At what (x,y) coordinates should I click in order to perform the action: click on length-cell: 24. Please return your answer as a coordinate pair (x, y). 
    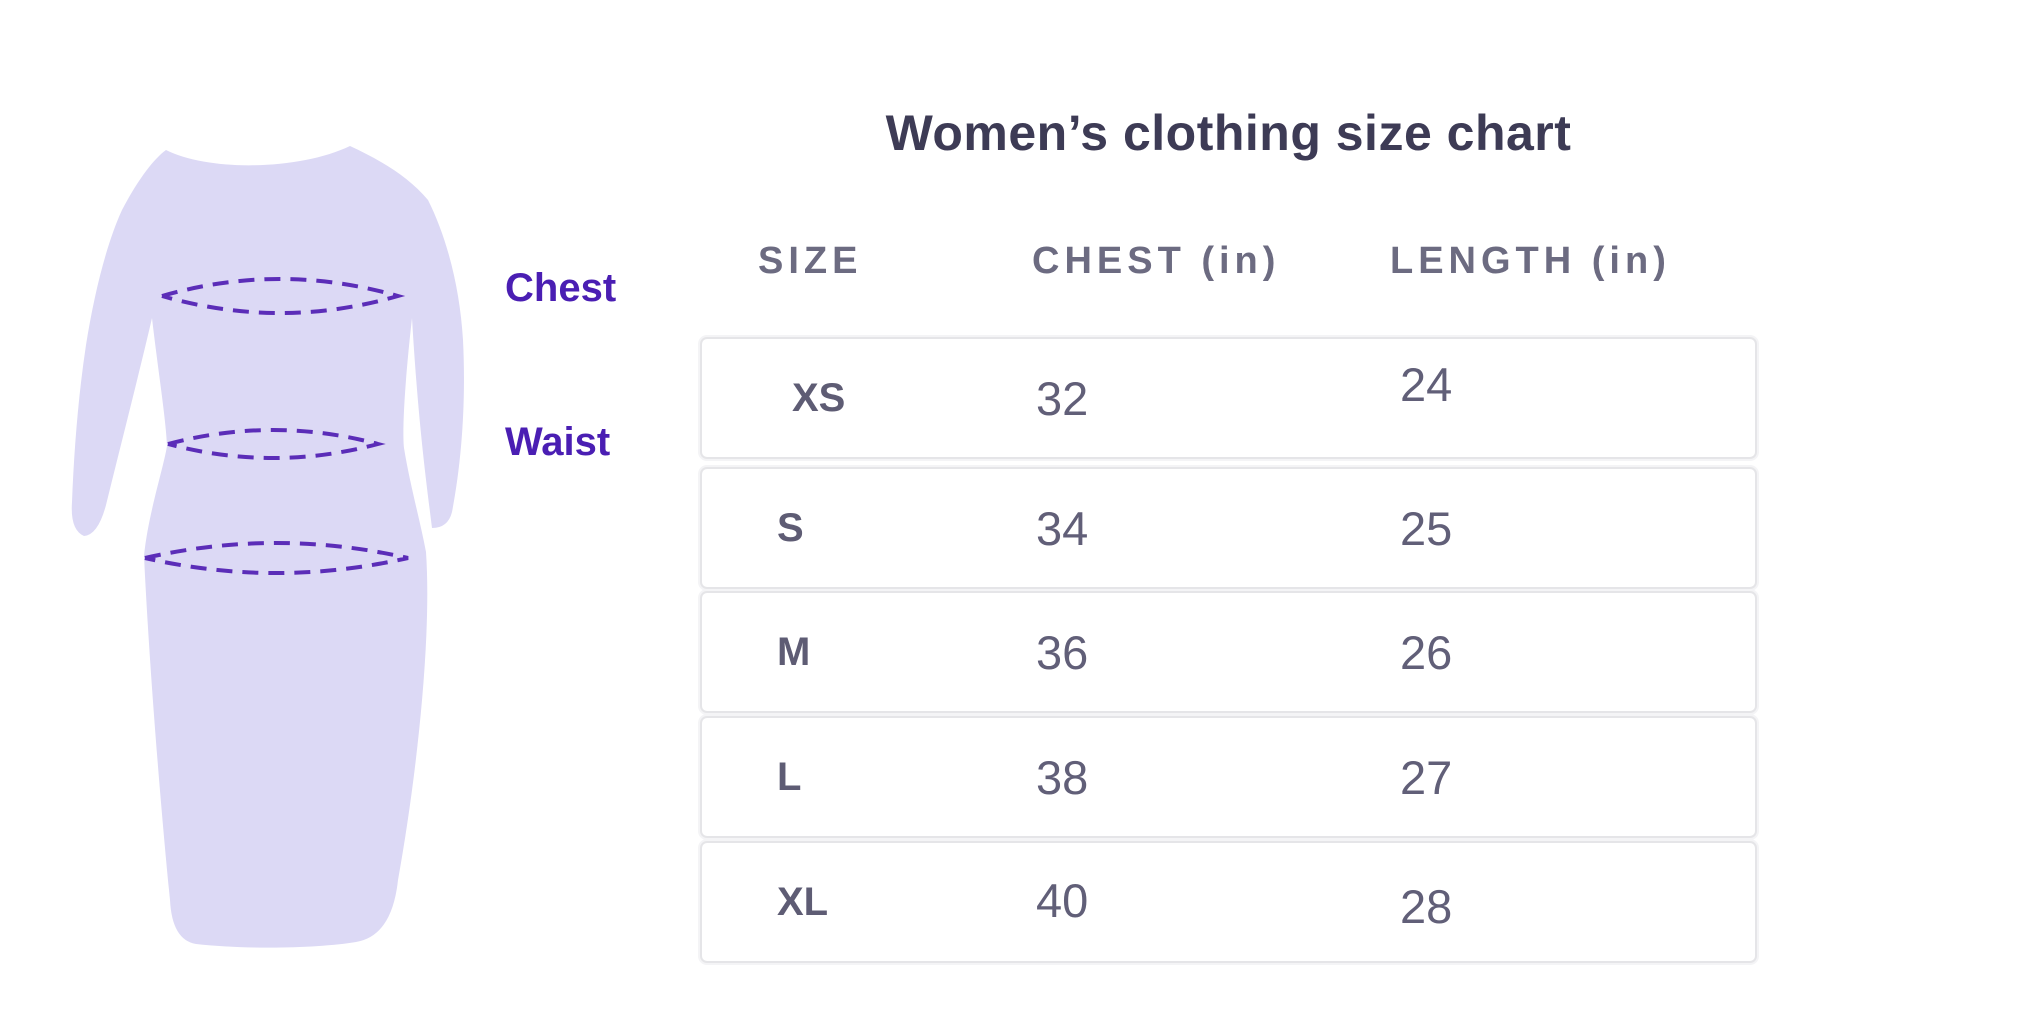
    Looking at the image, I should click on (1426, 384).